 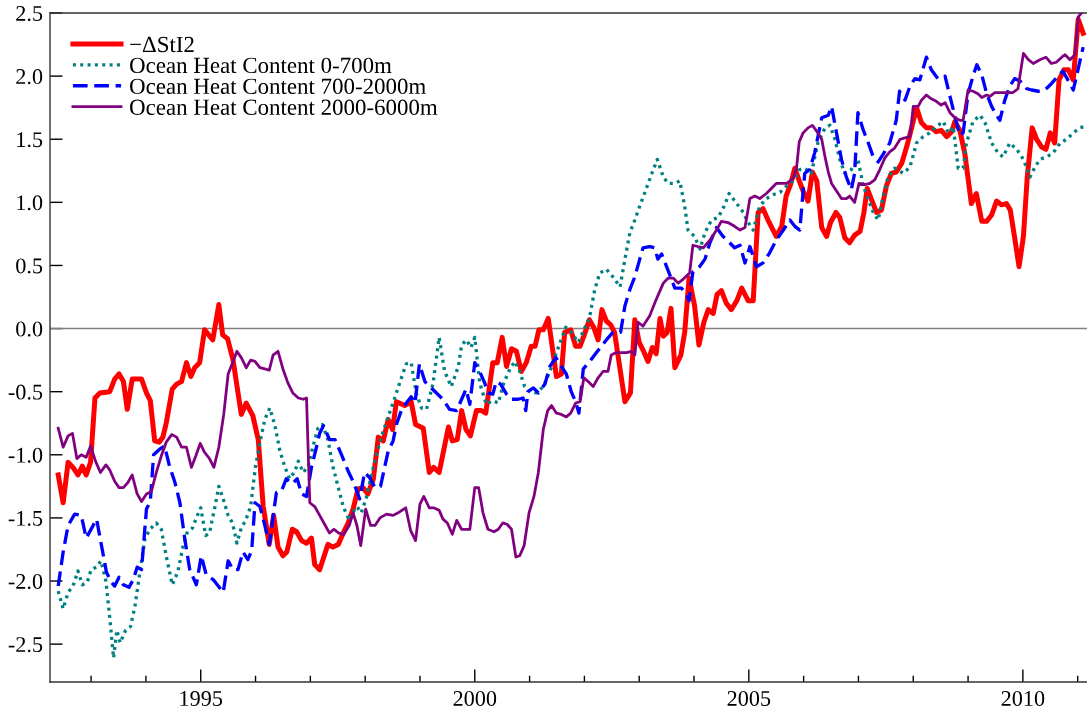 I want to click on y-tick-label: 2.5, so click(x=29, y=13).